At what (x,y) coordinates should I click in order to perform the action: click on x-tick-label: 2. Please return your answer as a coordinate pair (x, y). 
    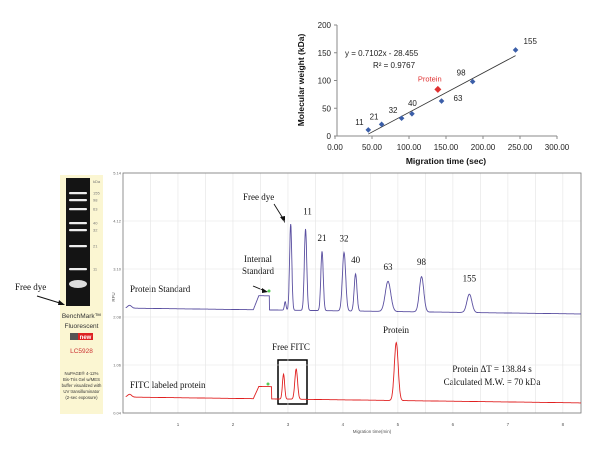
    Looking at the image, I should click on (233, 424).